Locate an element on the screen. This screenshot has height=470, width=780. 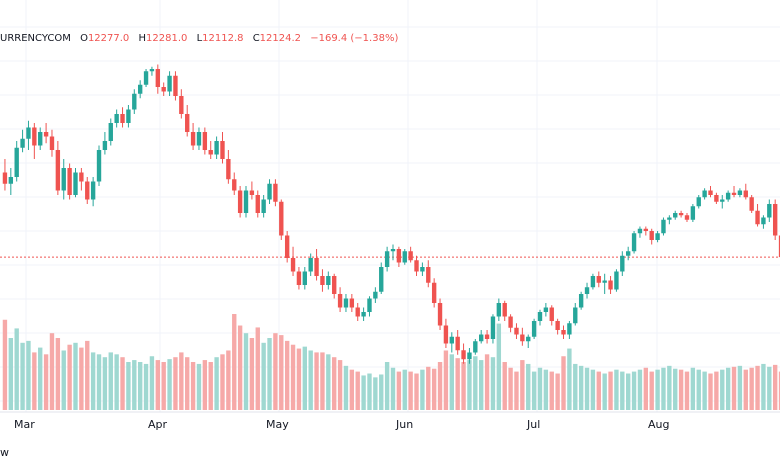
high-label: H is located at coordinates (142, 38).